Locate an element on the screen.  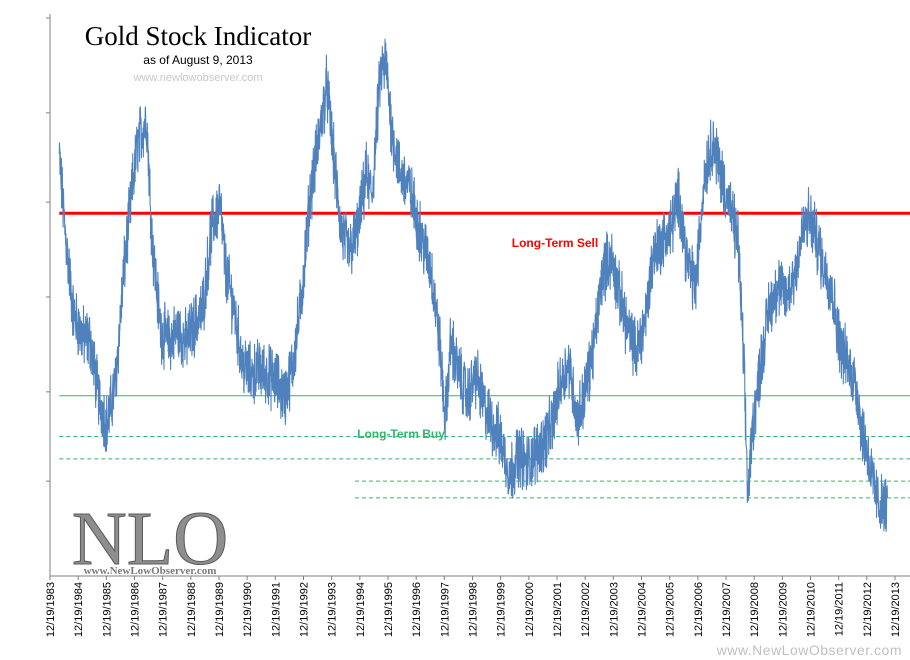
chart-title: Gold Stock Indicator is located at coordinates (198, 36).